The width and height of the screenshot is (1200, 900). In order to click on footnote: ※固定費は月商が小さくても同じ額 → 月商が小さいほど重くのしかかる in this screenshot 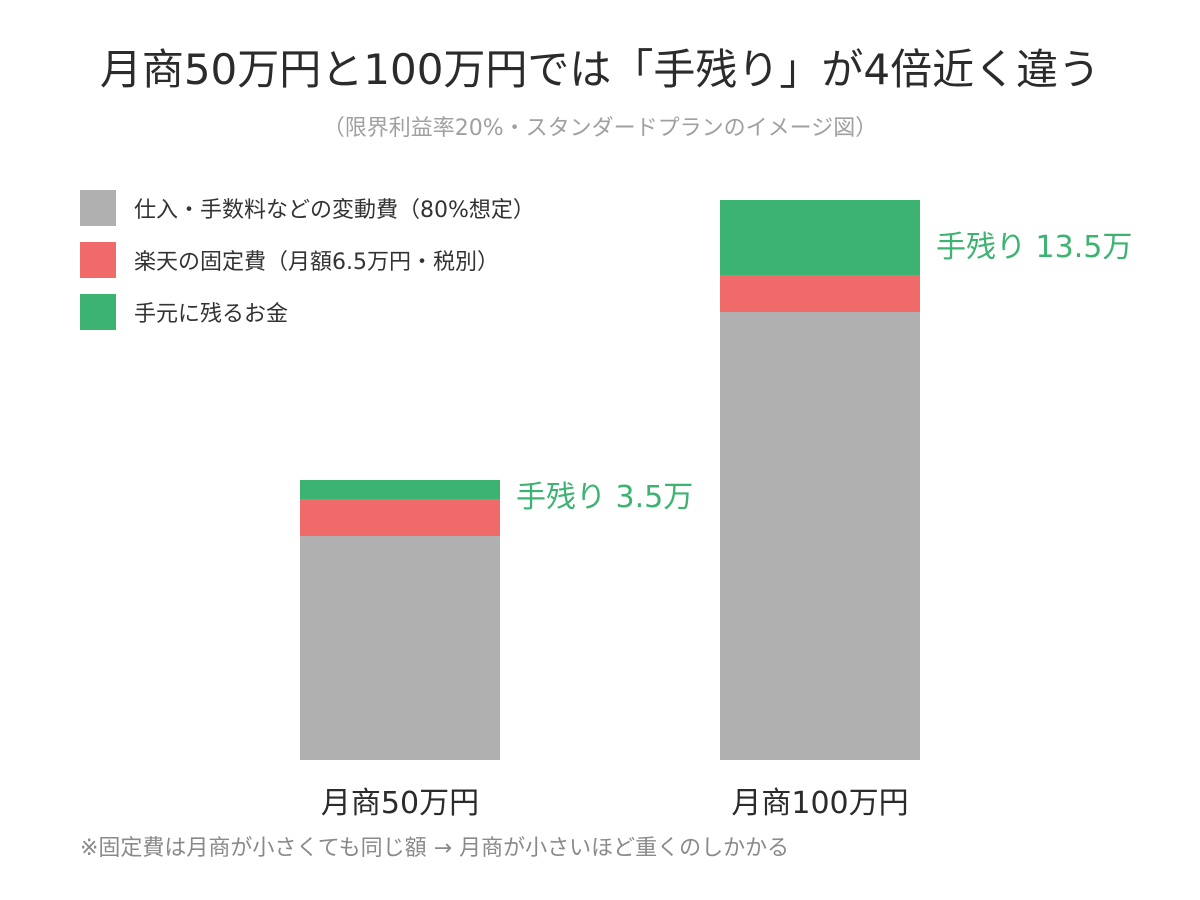, I will do `click(435, 848)`.